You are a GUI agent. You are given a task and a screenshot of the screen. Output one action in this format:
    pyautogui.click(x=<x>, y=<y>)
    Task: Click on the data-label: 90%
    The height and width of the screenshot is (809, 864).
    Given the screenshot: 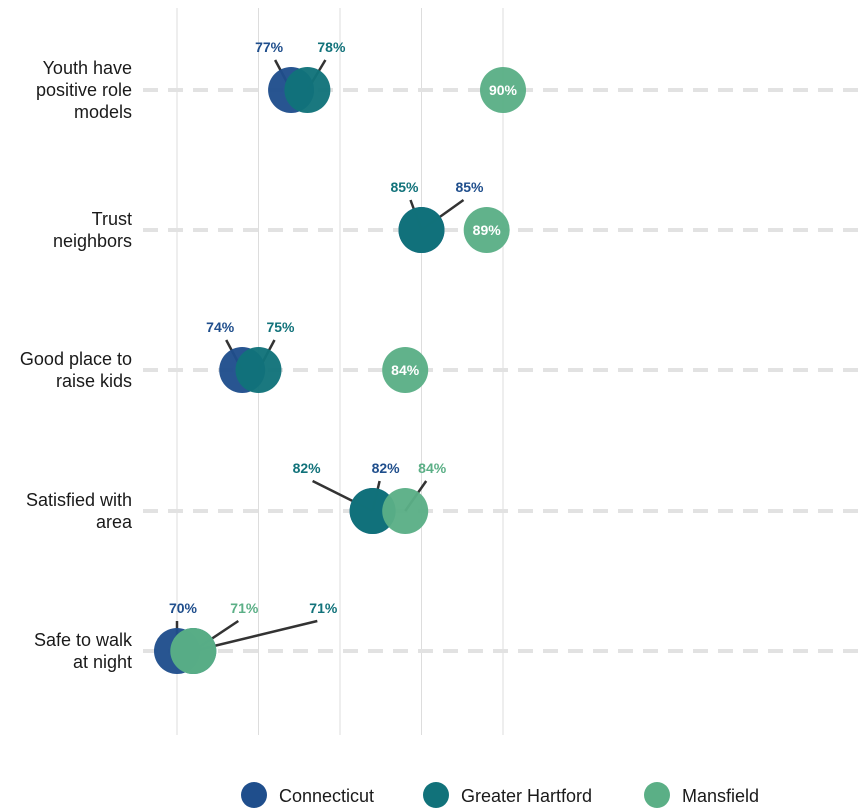 What is the action you would take?
    pyautogui.click(x=503, y=90)
    